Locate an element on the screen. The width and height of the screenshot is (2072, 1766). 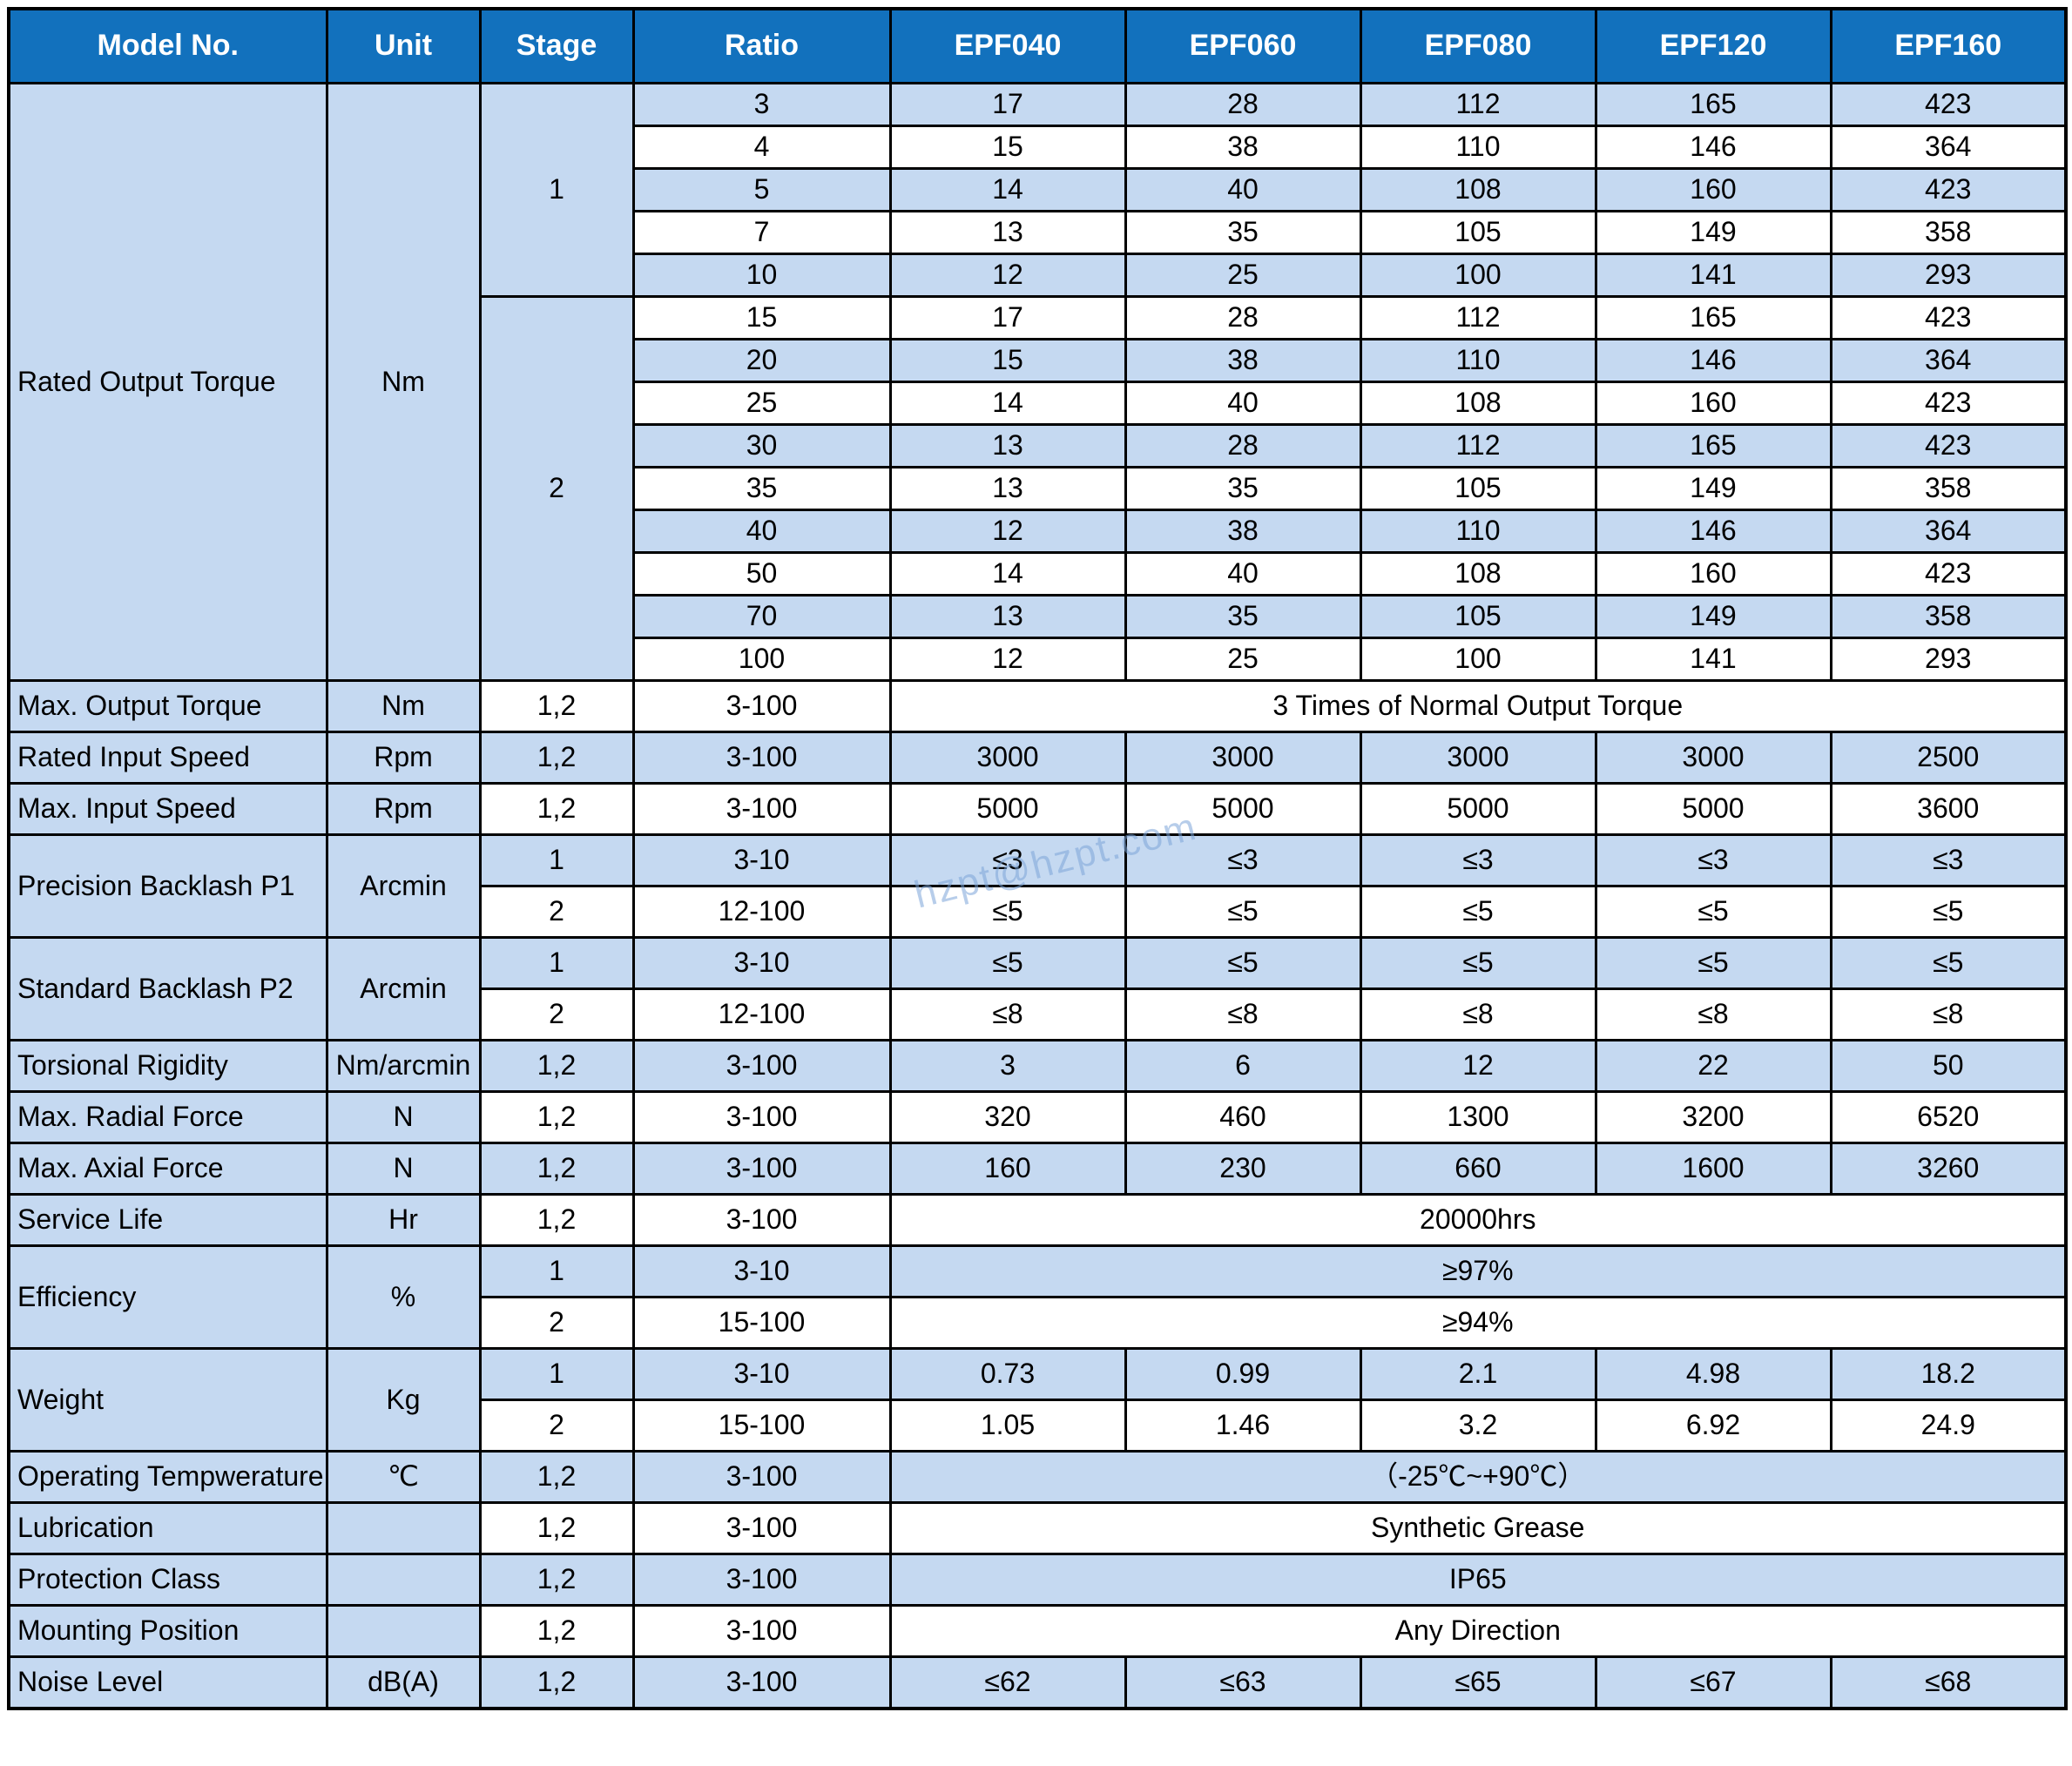
unit-cell: N is located at coordinates (403, 1169).